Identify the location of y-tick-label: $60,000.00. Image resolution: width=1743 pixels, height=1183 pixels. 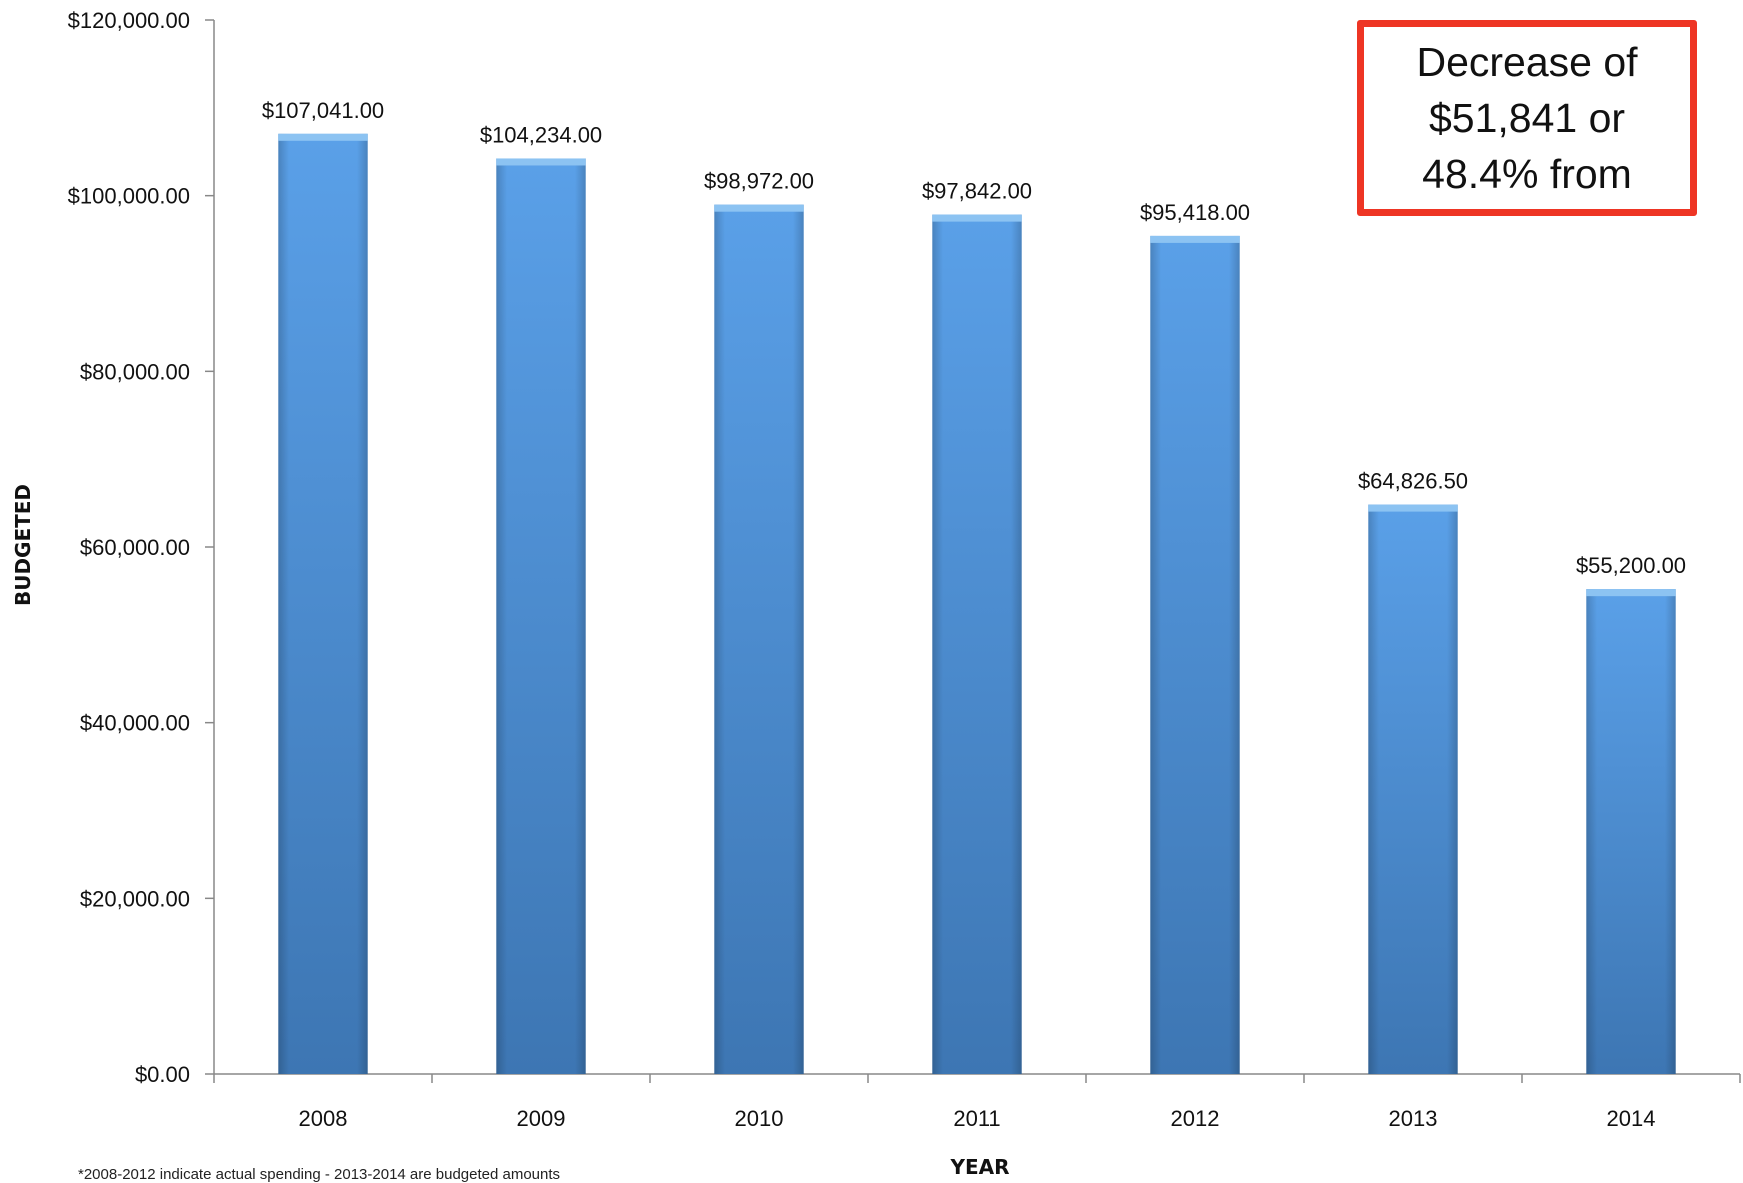
(135, 547).